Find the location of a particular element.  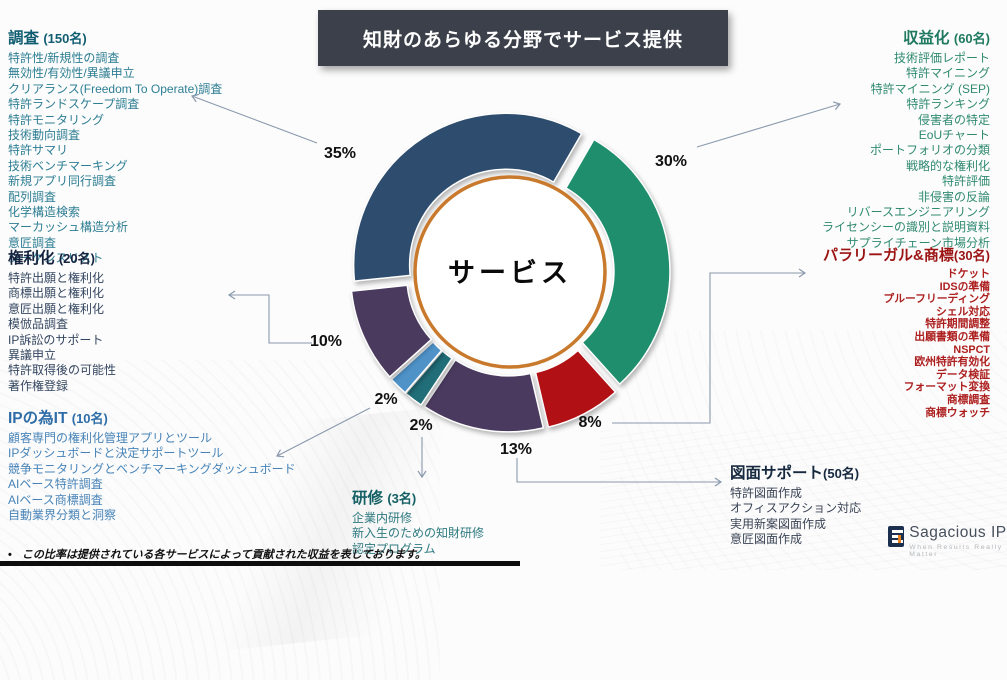

list-item: 新入生のための知財研修 is located at coordinates (418, 533).